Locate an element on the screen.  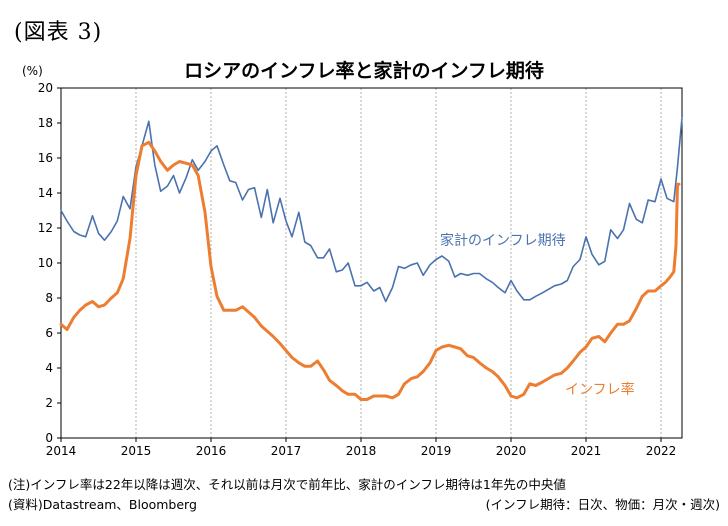
y-tick-label: 8 is located at coordinates (49, 298).